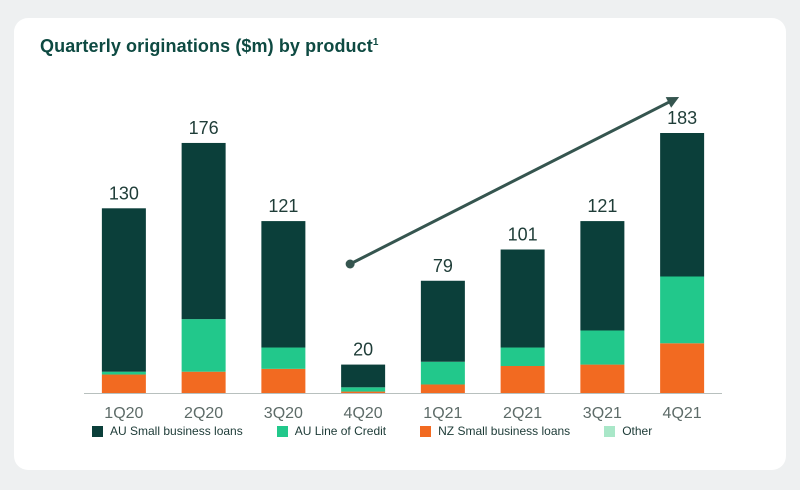 The width and height of the screenshot is (800, 490). I want to click on bar-segment-nz-small-business-loans-3q21, so click(602, 378).